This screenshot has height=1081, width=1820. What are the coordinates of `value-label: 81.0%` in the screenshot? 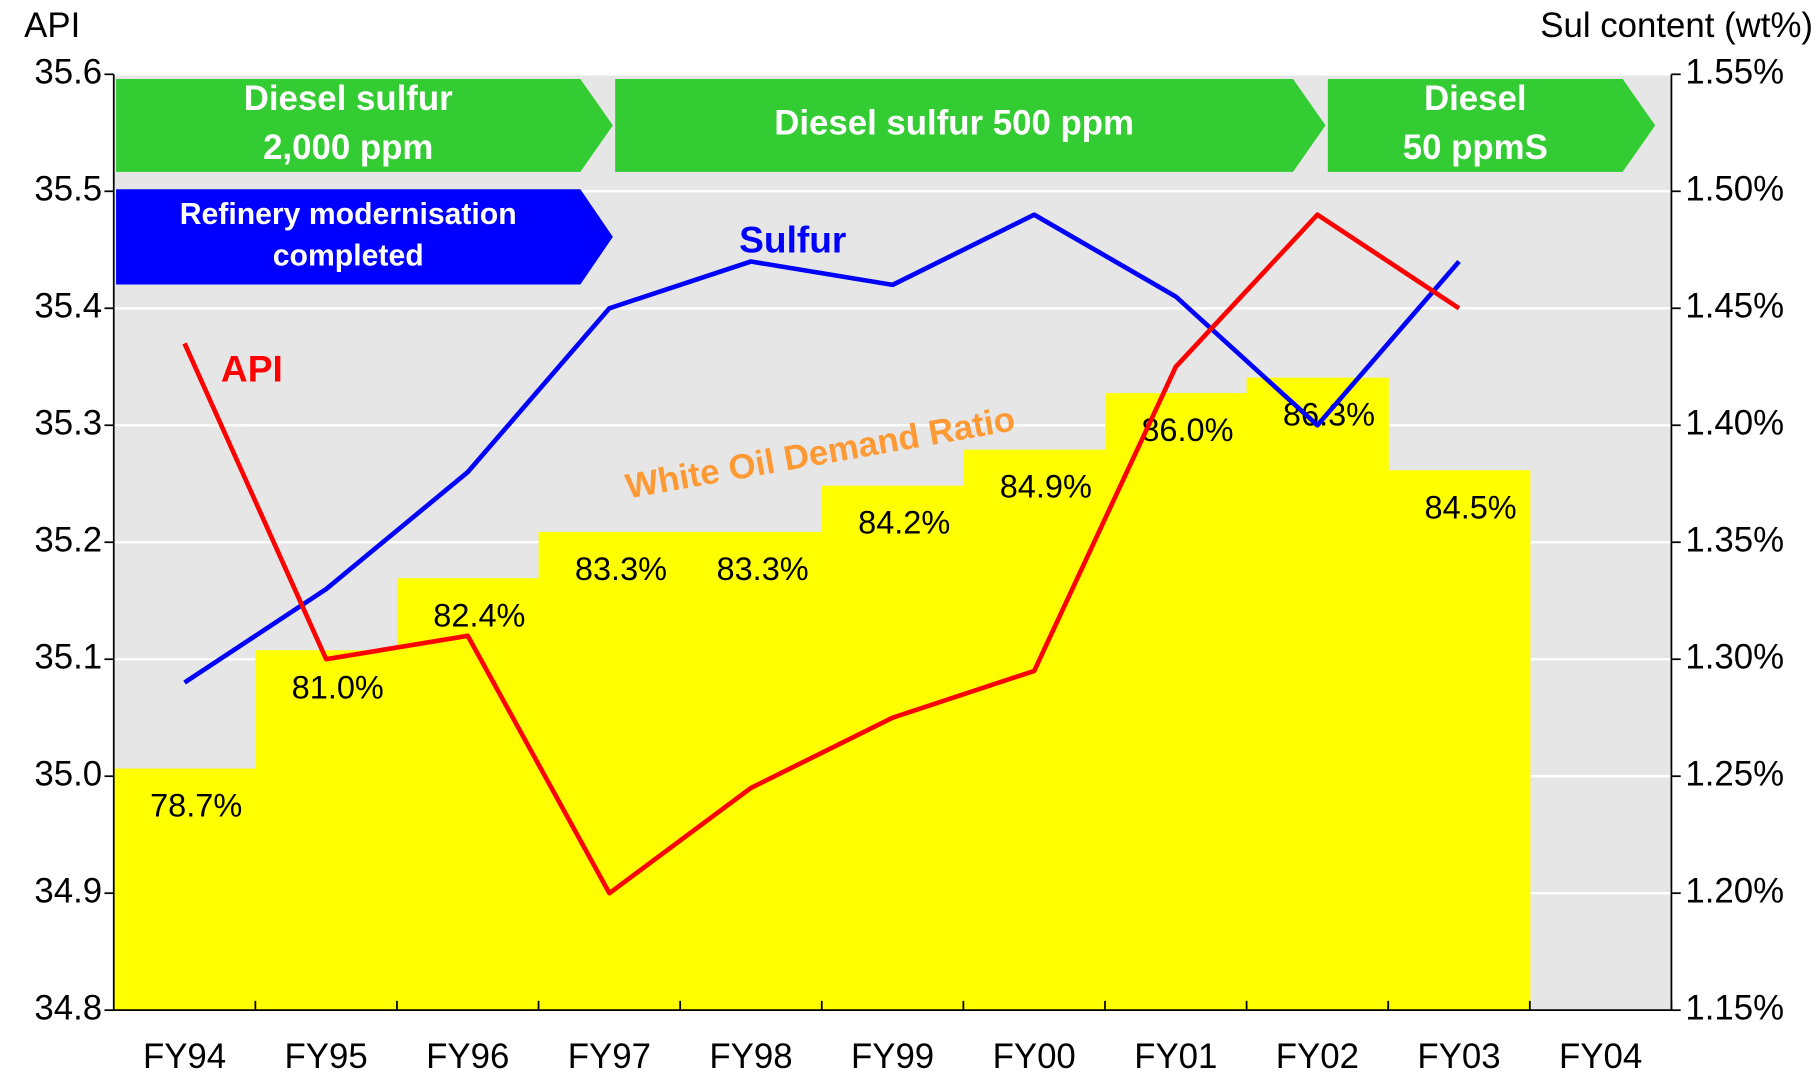 It's located at (338, 687).